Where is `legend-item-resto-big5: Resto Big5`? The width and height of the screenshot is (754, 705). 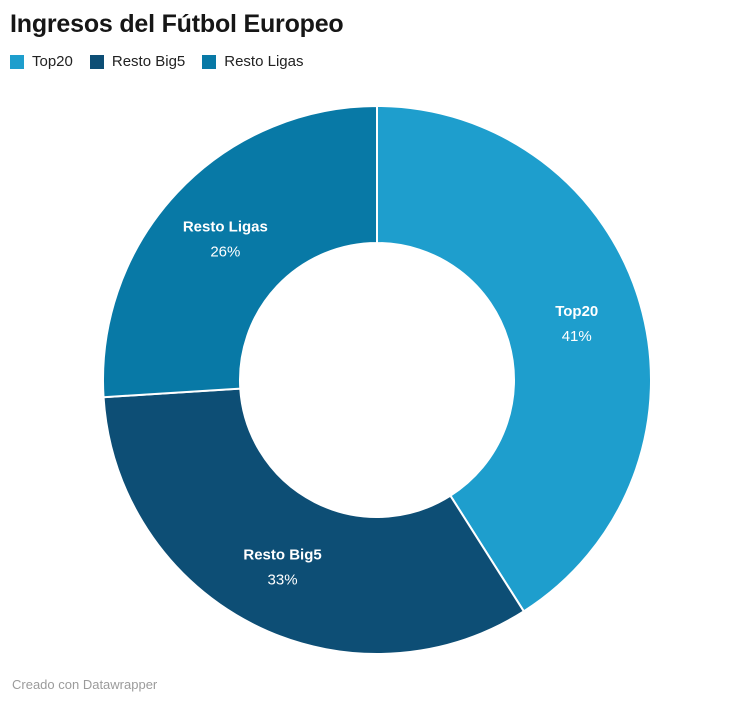
legend-item-resto-big5: Resto Big5 is located at coordinates (137, 61).